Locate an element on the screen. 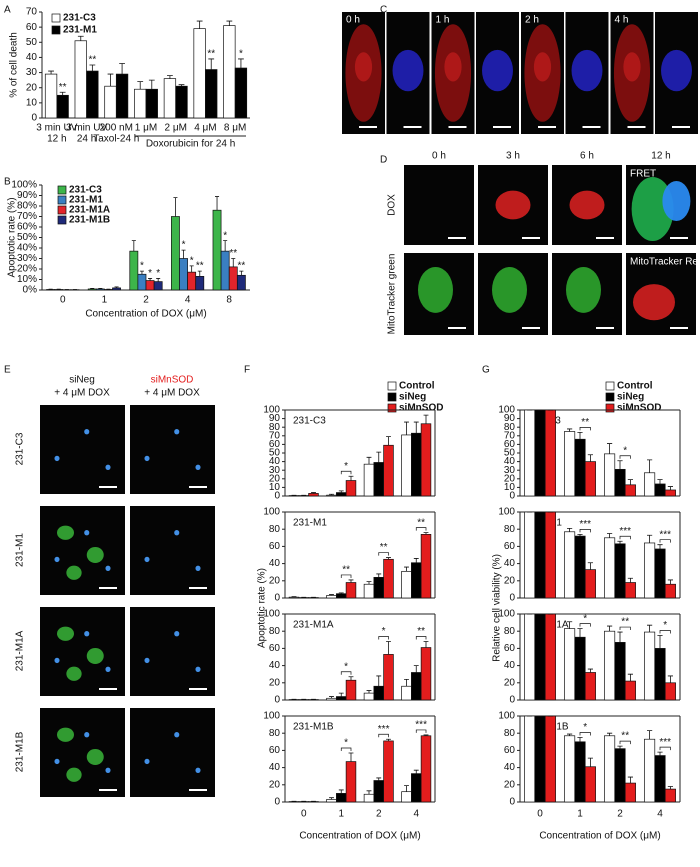  subplot-title: 231-C3 is located at coordinates (309, 421).